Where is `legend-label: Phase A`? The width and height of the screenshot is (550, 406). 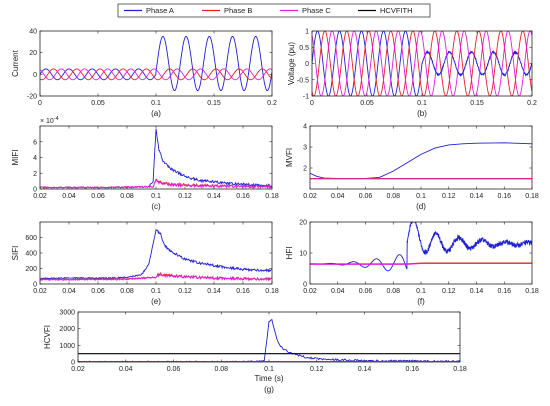 legend-label: Phase A is located at coordinates (160, 10).